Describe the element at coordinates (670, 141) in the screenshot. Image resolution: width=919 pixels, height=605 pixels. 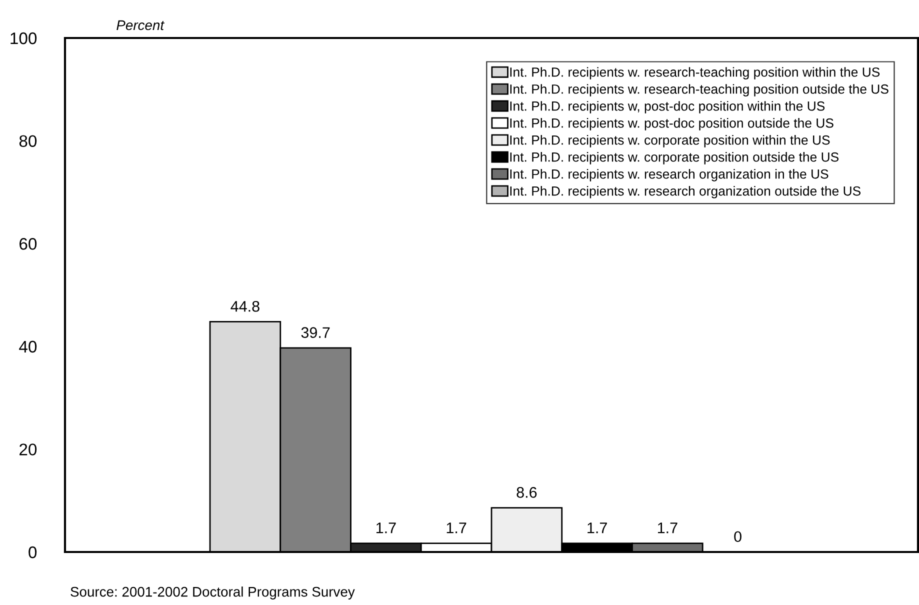
I see `legend-label: Int. Ph.D. recipients w. corporate position within the US` at that location.